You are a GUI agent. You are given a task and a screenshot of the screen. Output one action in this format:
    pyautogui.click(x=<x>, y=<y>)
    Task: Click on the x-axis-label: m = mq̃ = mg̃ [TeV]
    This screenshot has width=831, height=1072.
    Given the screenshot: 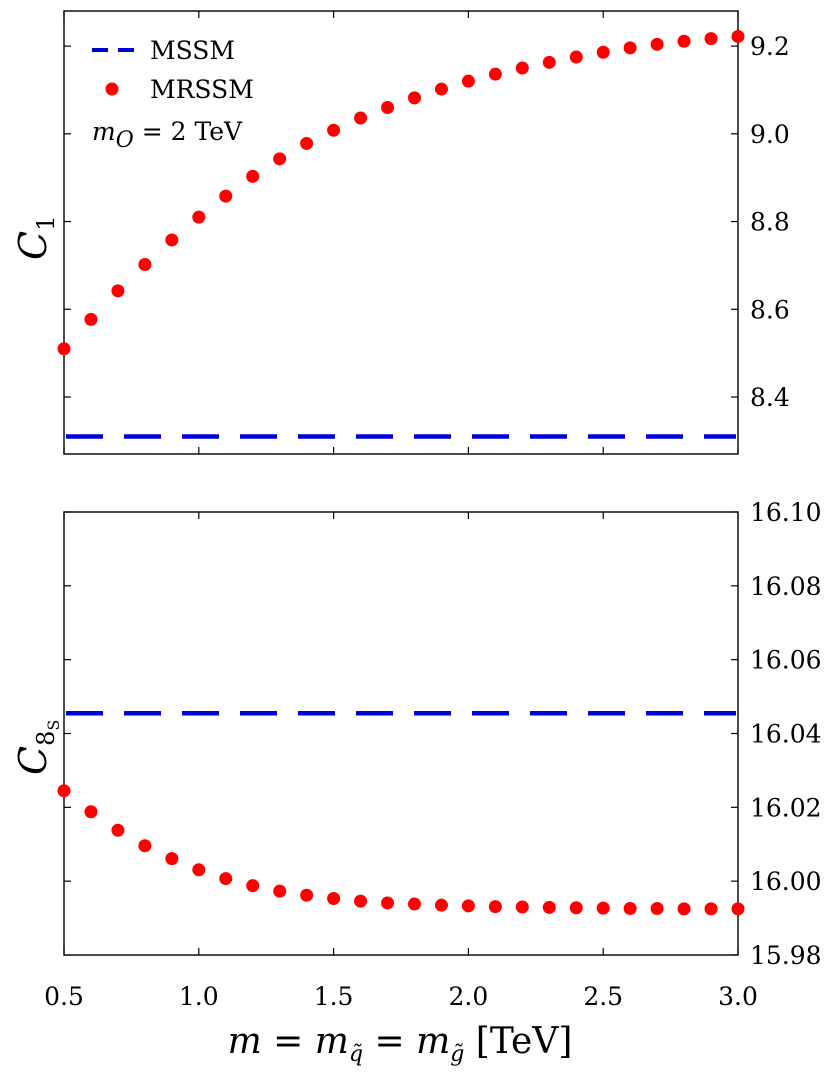 What is the action you would take?
    pyautogui.click(x=400, y=1044)
    